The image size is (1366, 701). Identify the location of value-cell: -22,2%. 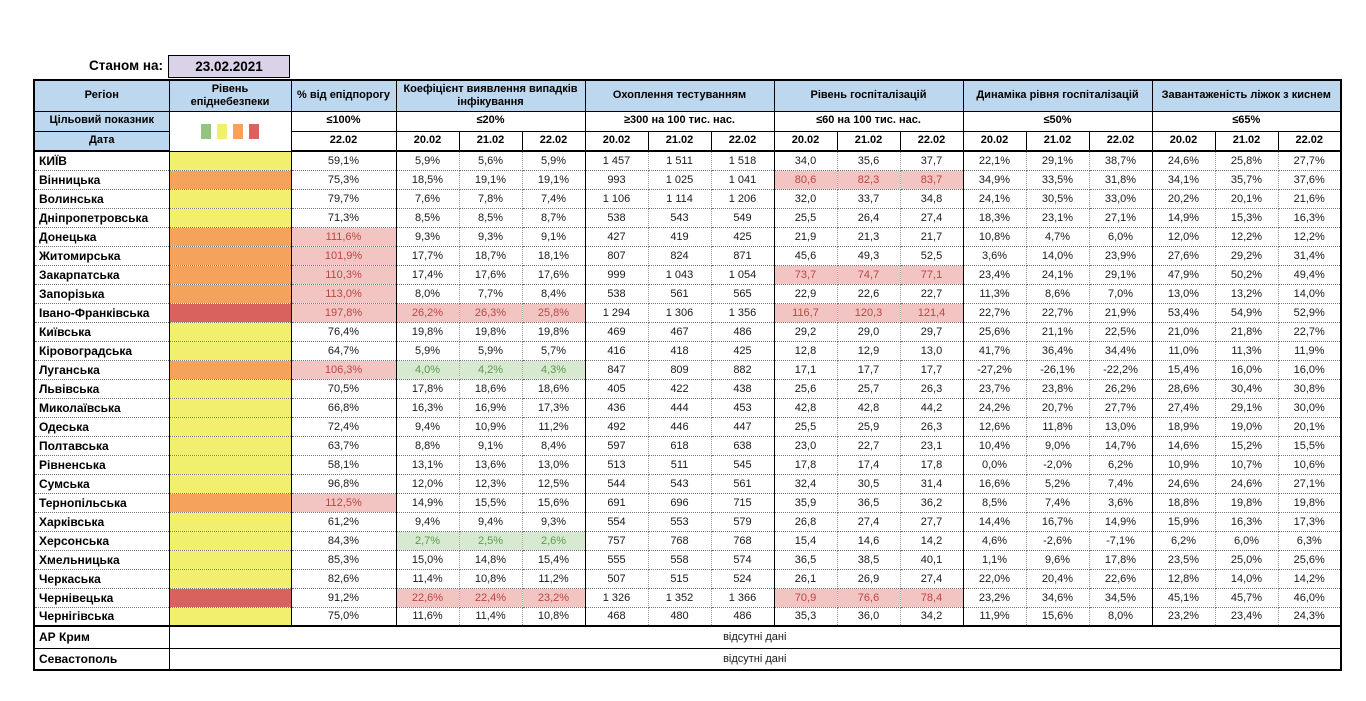
(1121, 370).